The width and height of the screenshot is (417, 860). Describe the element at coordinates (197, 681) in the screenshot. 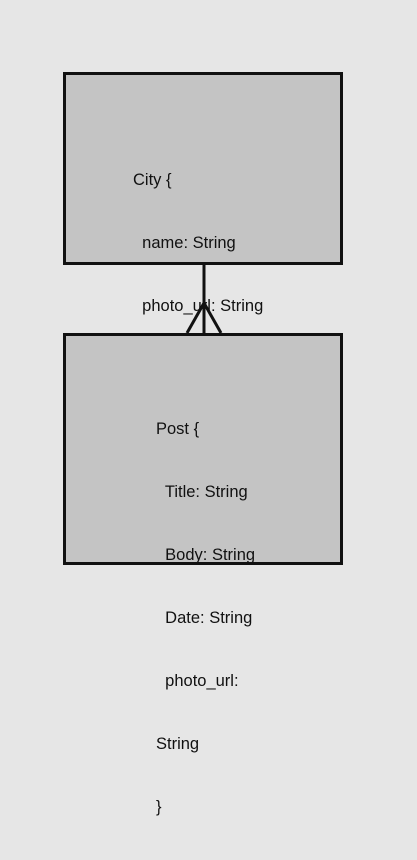

I see `post-entity-line: photo_url:` at that location.